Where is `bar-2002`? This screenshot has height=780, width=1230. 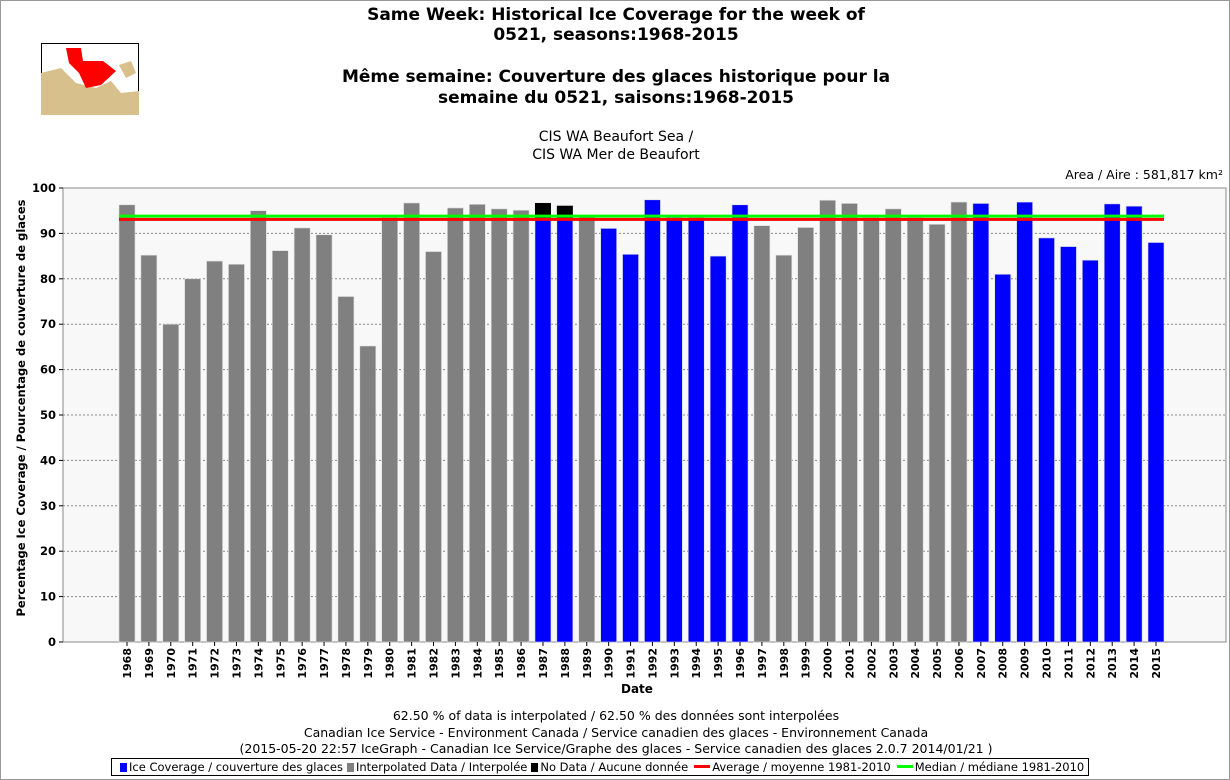
bar-2002 is located at coordinates (871, 430).